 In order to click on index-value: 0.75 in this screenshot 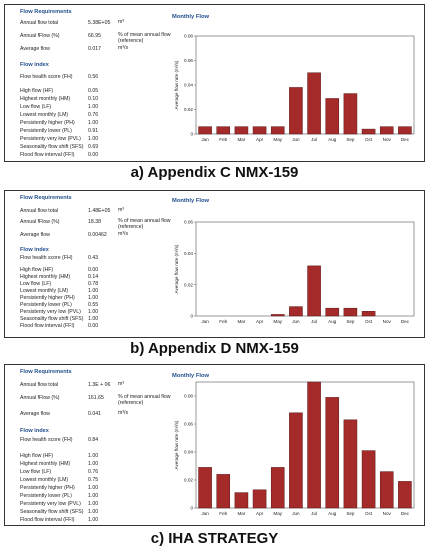, I will do `click(93, 480)`.